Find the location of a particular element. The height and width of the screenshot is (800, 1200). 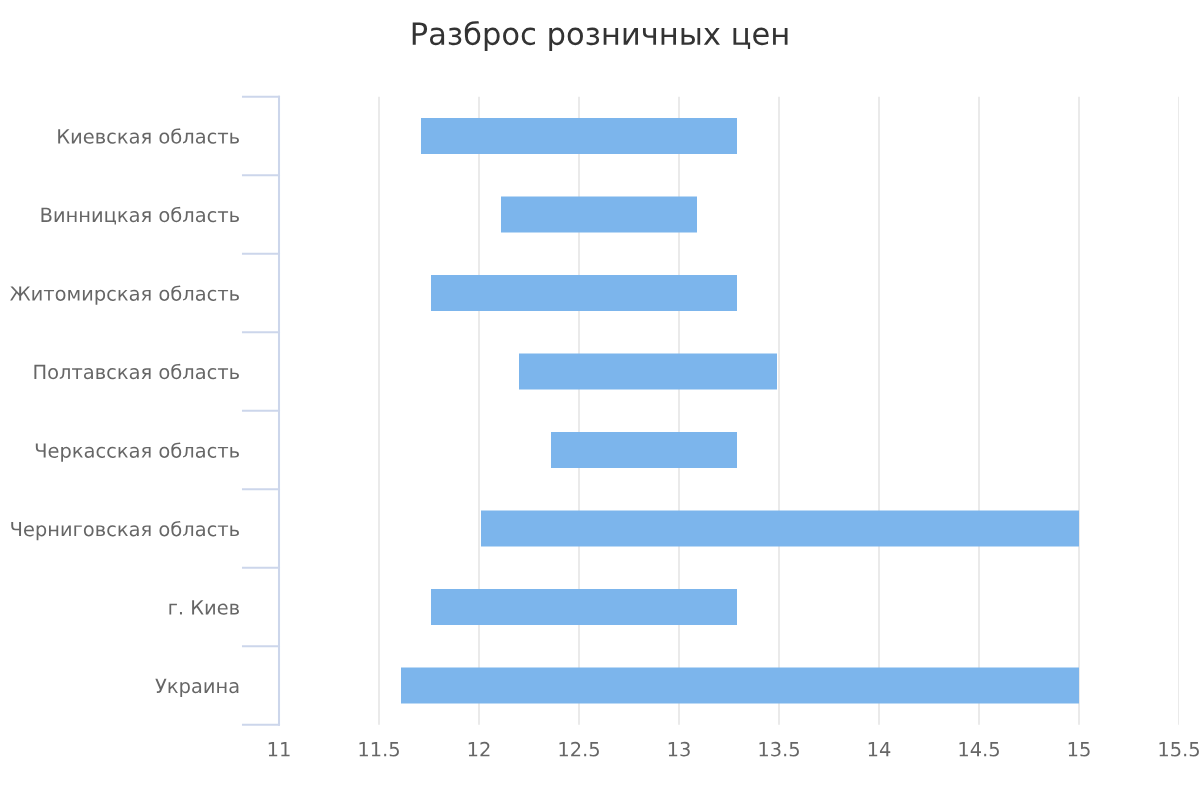

x-tick-label: 14 is located at coordinates (879, 749).